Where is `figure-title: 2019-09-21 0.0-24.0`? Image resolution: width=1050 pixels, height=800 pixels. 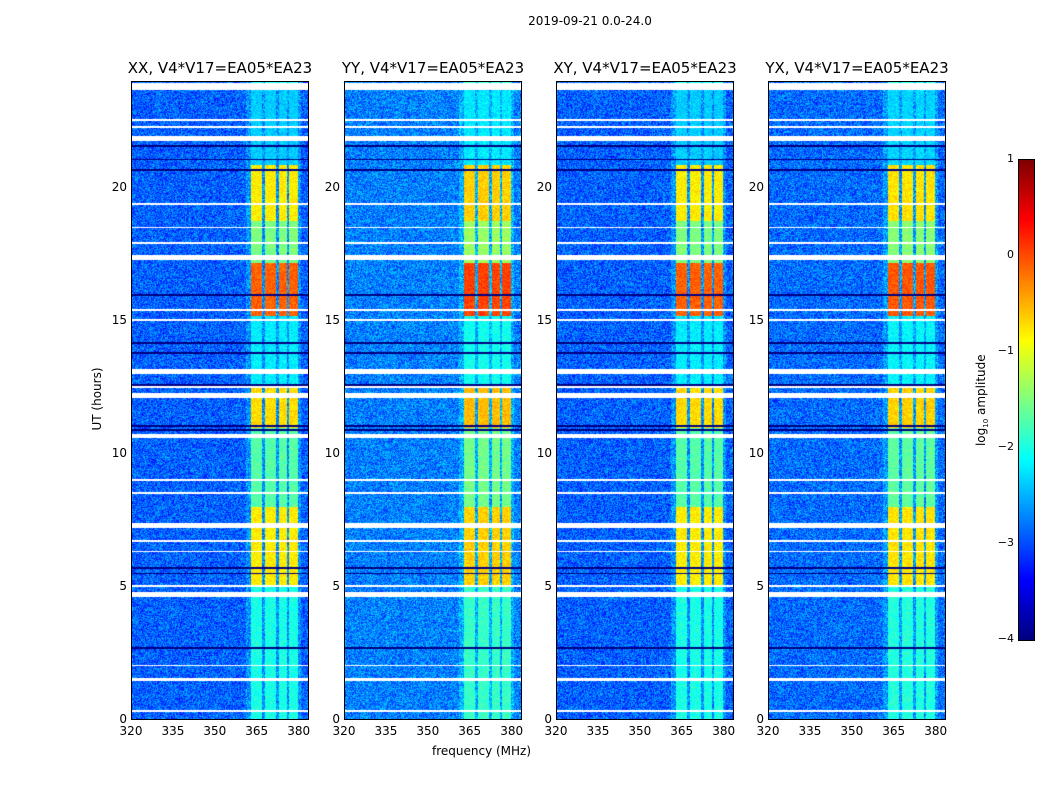 figure-title: 2019-09-21 0.0-24.0 is located at coordinates (590, 21).